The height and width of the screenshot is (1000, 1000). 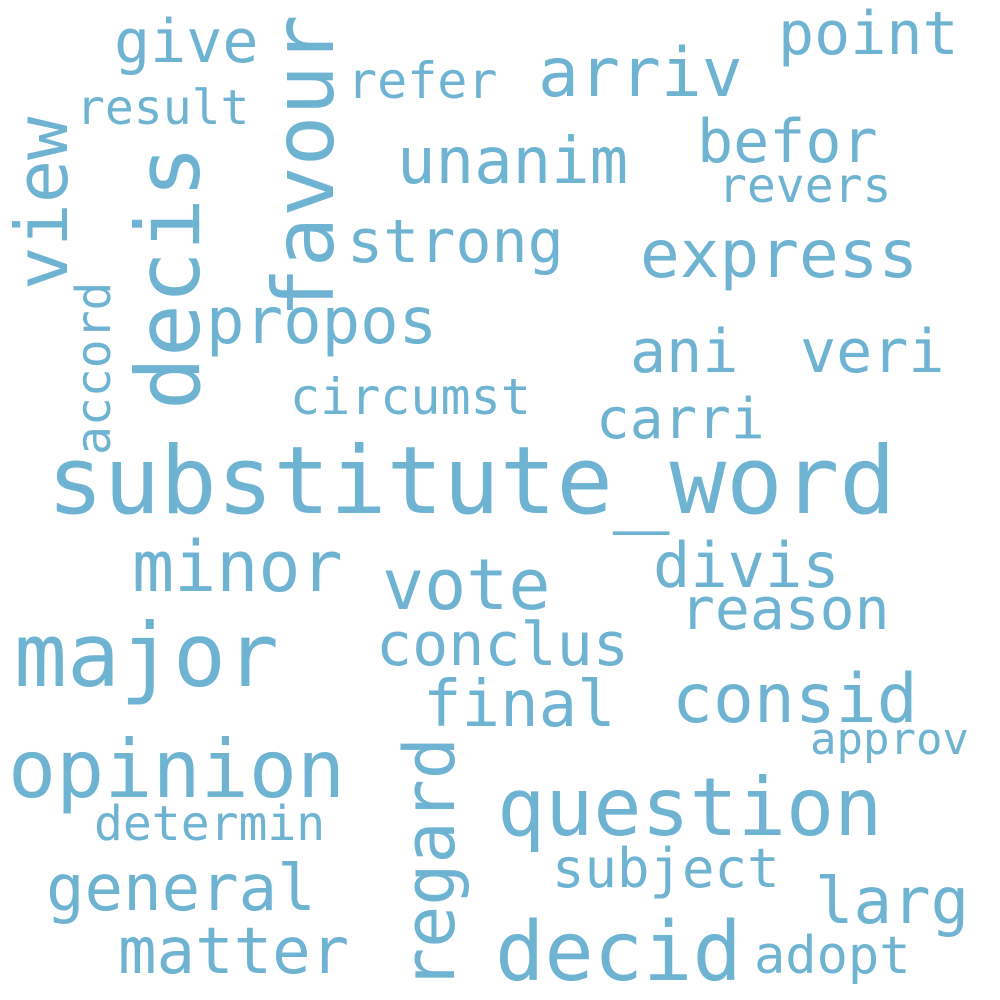 What do you see at coordinates (868, 34) in the screenshot?
I see `word-point: point` at bounding box center [868, 34].